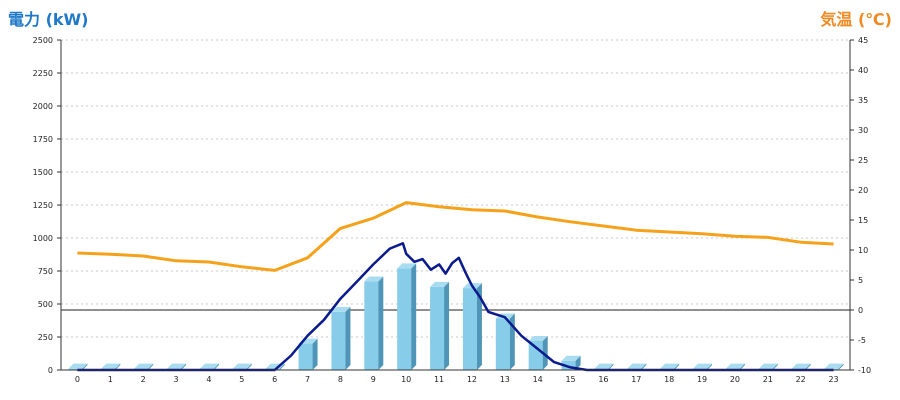 This screenshot has height=400, width=900. I want to click on left-tick-label: 750, so click(45, 271).